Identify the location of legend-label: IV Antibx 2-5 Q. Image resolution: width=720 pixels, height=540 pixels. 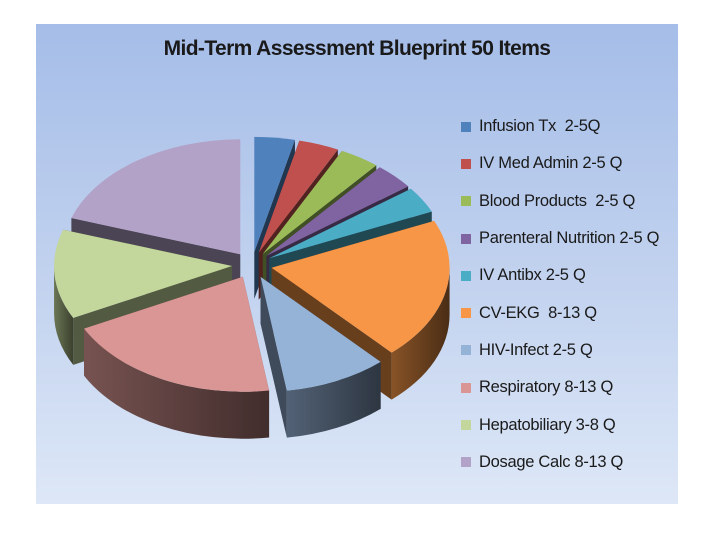
(532, 275).